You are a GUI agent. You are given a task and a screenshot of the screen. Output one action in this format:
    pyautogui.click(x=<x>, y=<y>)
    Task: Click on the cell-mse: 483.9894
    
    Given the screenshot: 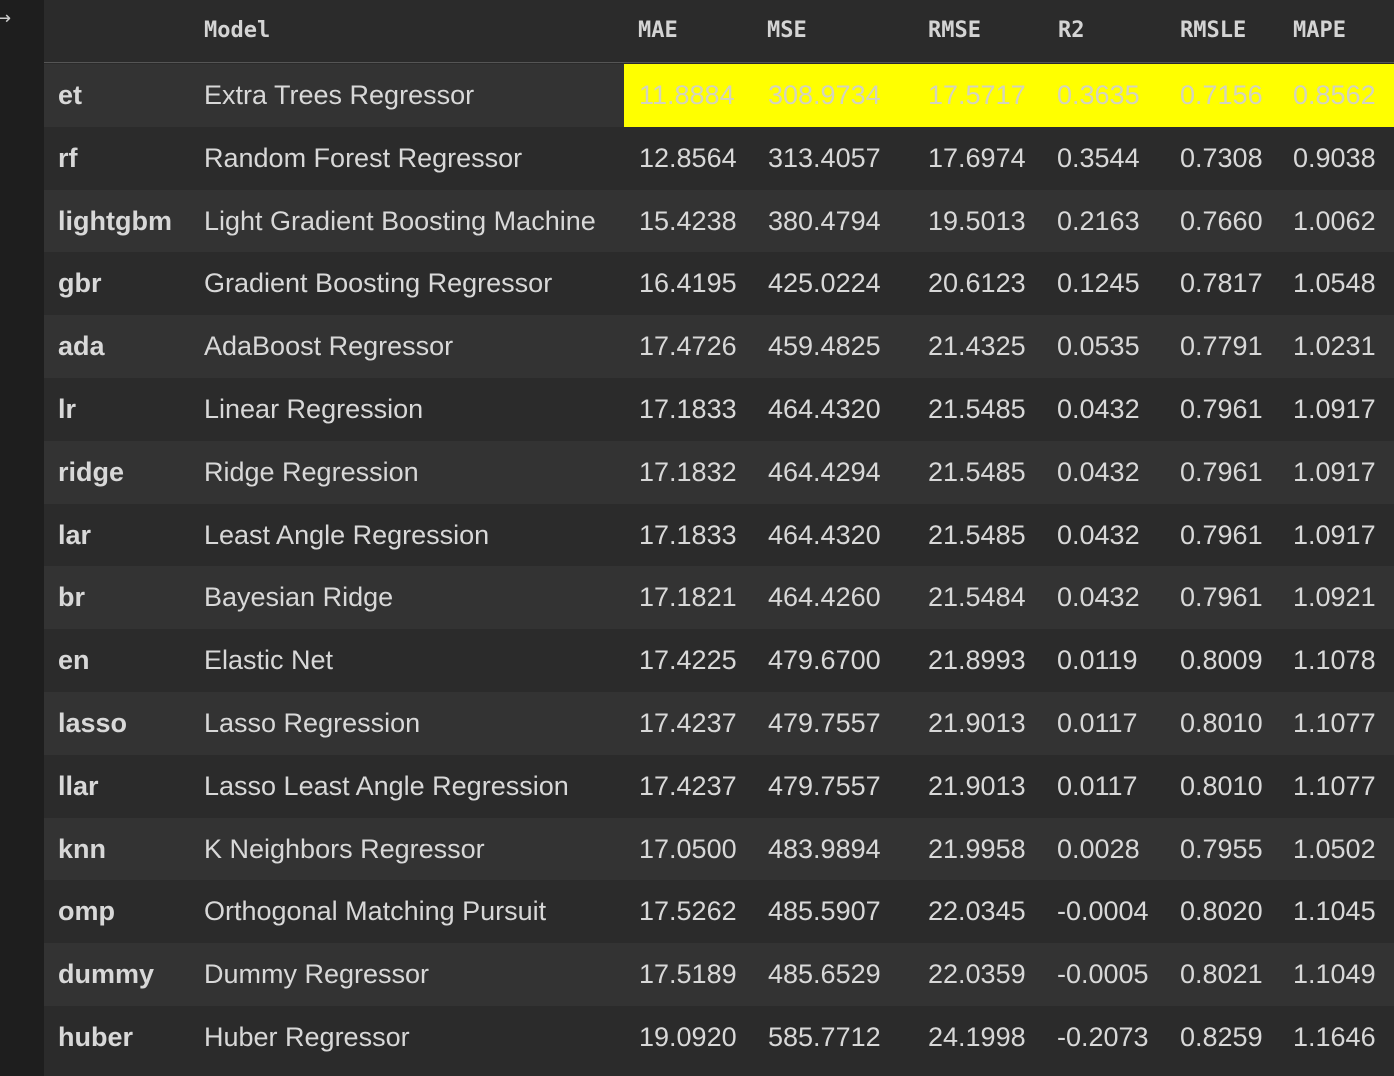 What is the action you would take?
    pyautogui.click(x=824, y=849)
    